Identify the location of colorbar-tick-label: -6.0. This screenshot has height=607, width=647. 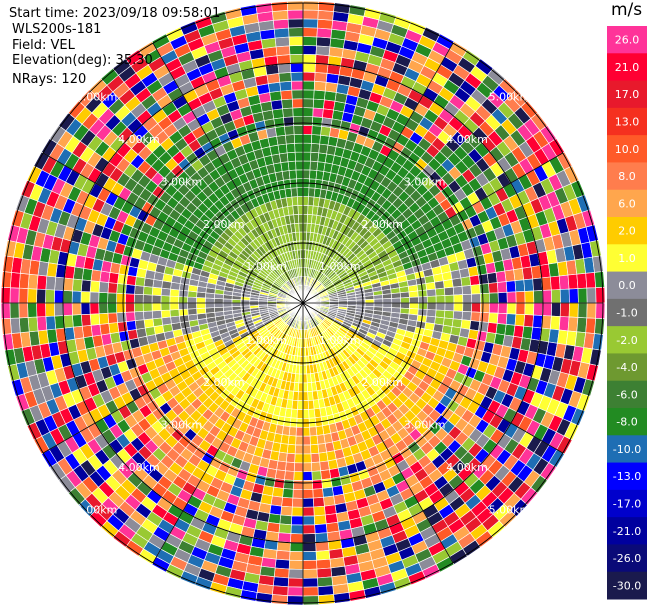
(626, 394).